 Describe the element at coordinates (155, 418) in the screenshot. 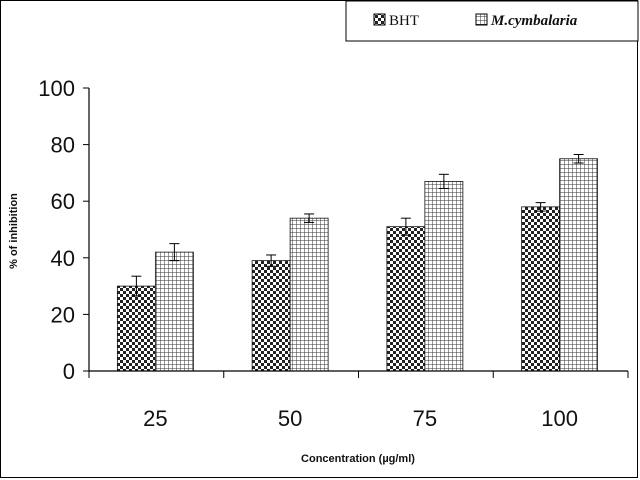

I see `x-tick-label: 25` at that location.